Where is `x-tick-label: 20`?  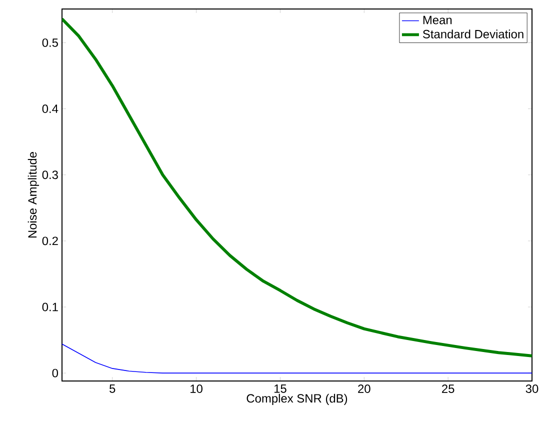
x-tick-label: 20 is located at coordinates (364, 388).